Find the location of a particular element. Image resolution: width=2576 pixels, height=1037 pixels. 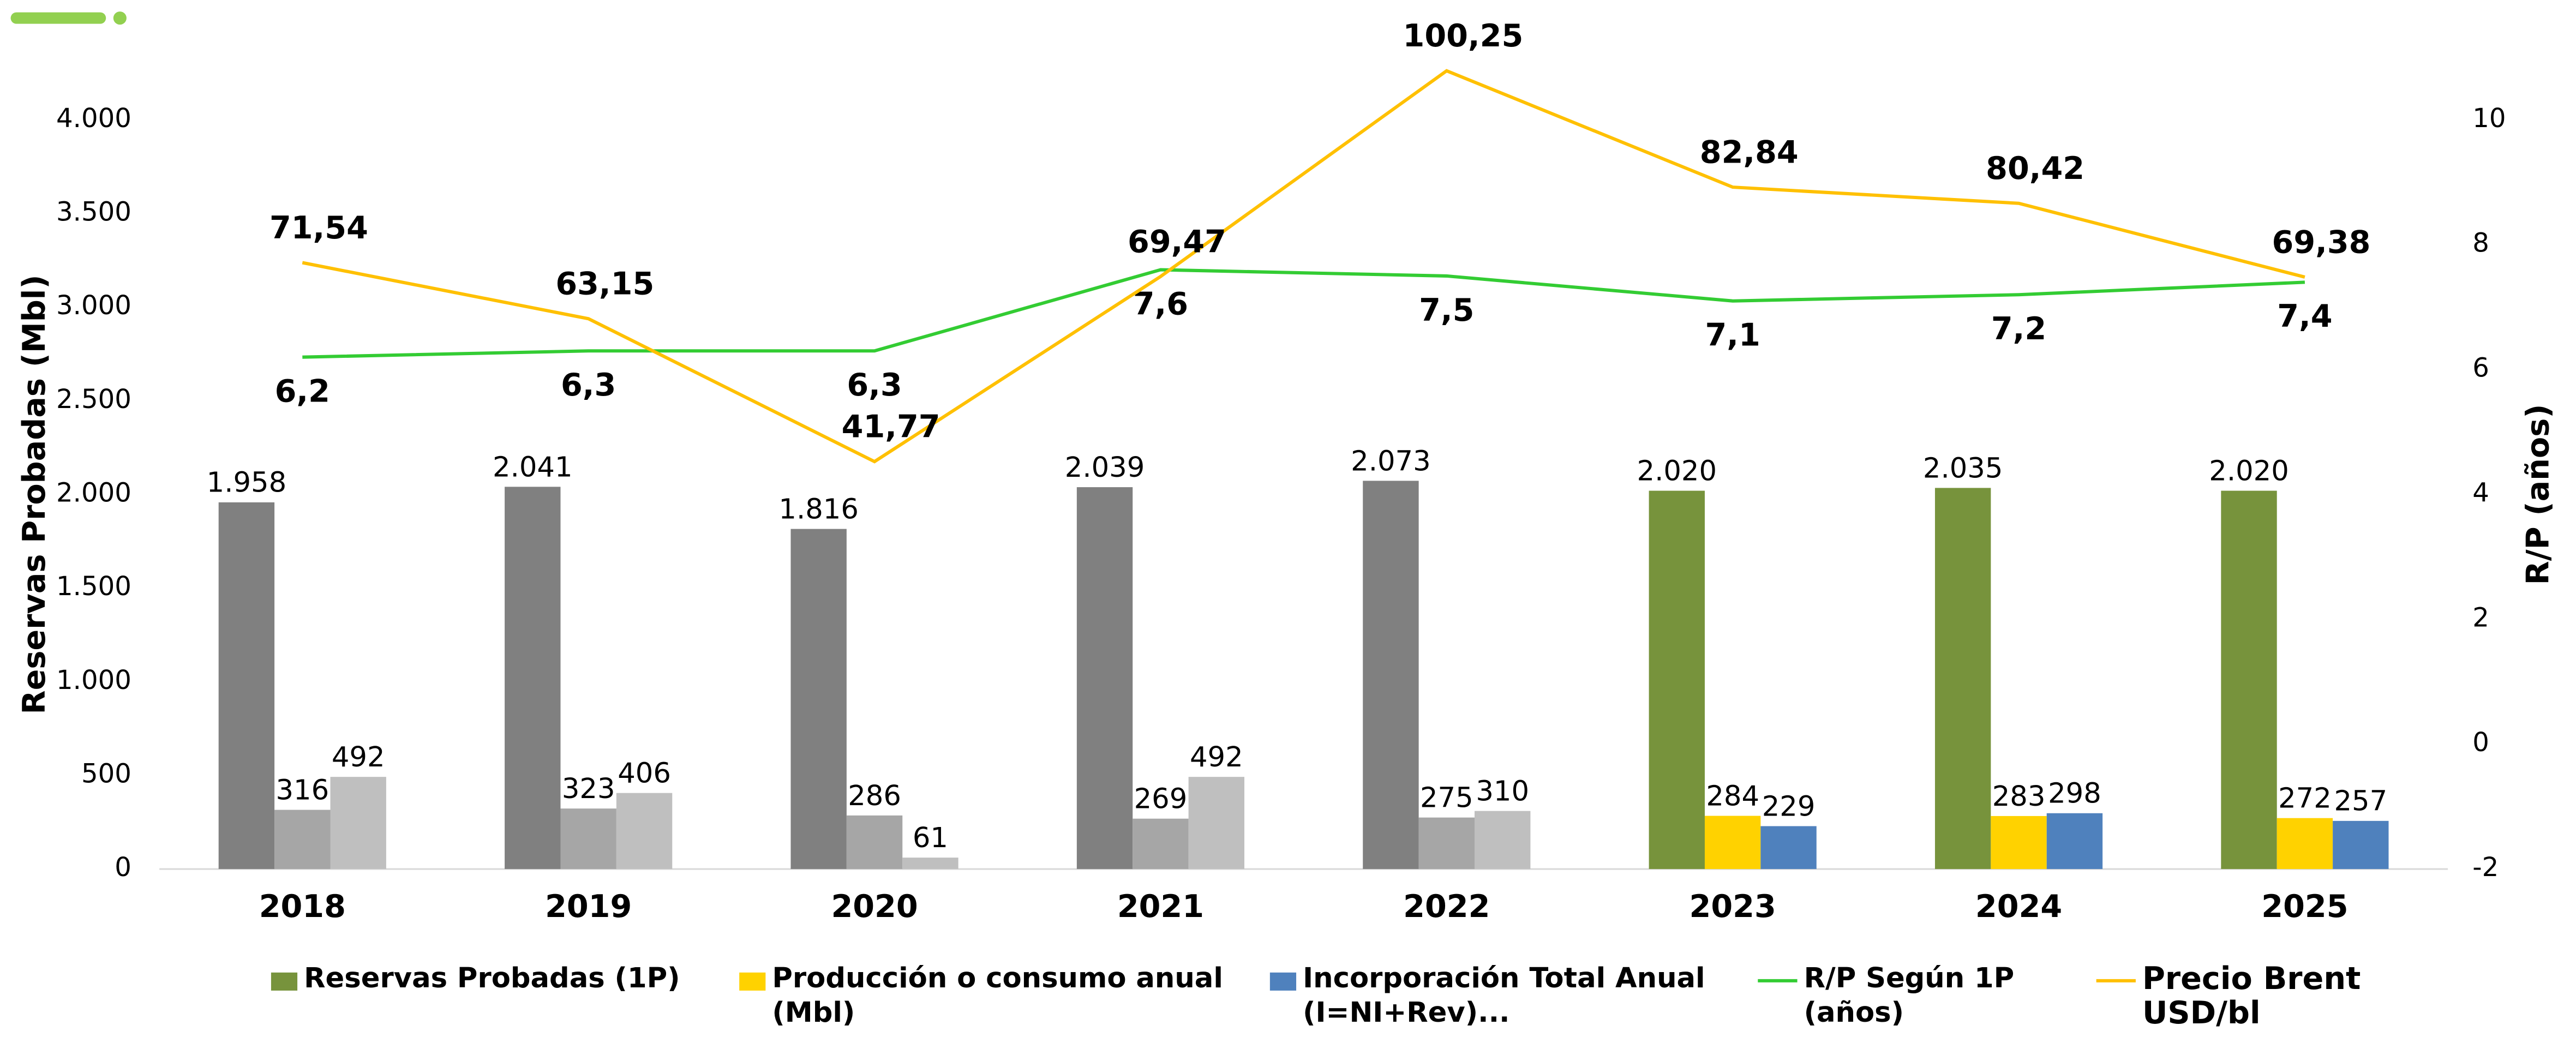

line-data-label: 6,2 is located at coordinates (302, 392).